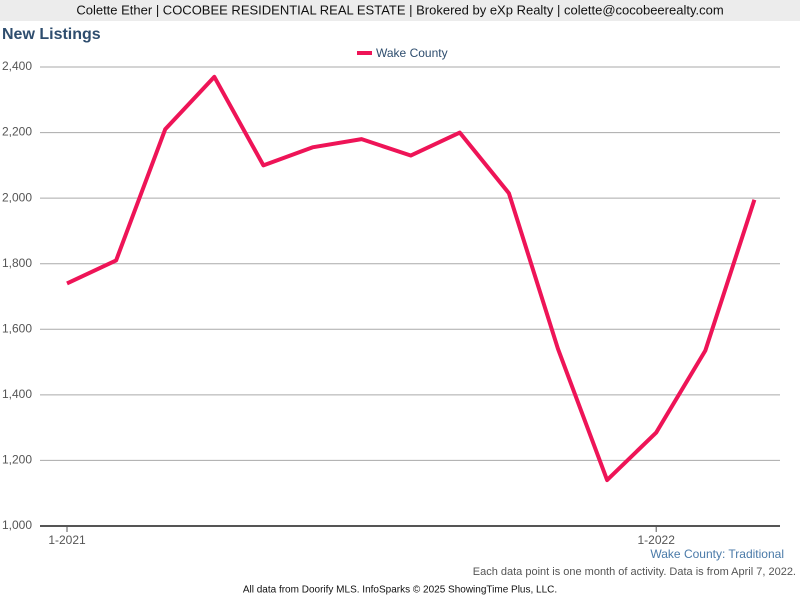 The height and width of the screenshot is (605, 800). Describe the element at coordinates (17, 394) in the screenshot. I see `y-tick-label: 1,400` at that location.